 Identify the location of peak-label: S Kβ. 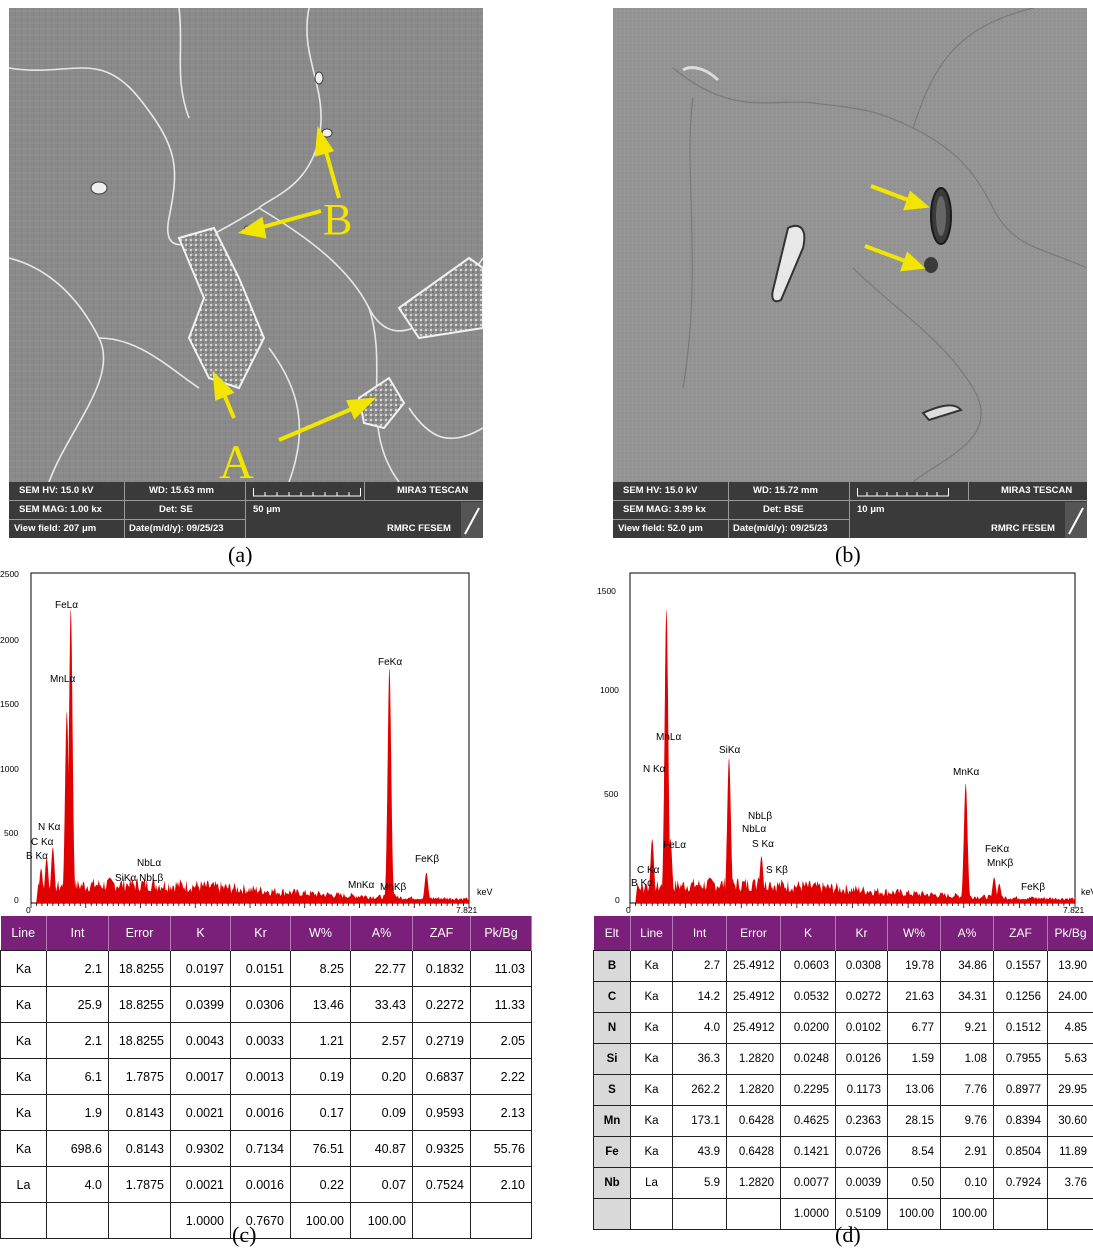
(777, 870).